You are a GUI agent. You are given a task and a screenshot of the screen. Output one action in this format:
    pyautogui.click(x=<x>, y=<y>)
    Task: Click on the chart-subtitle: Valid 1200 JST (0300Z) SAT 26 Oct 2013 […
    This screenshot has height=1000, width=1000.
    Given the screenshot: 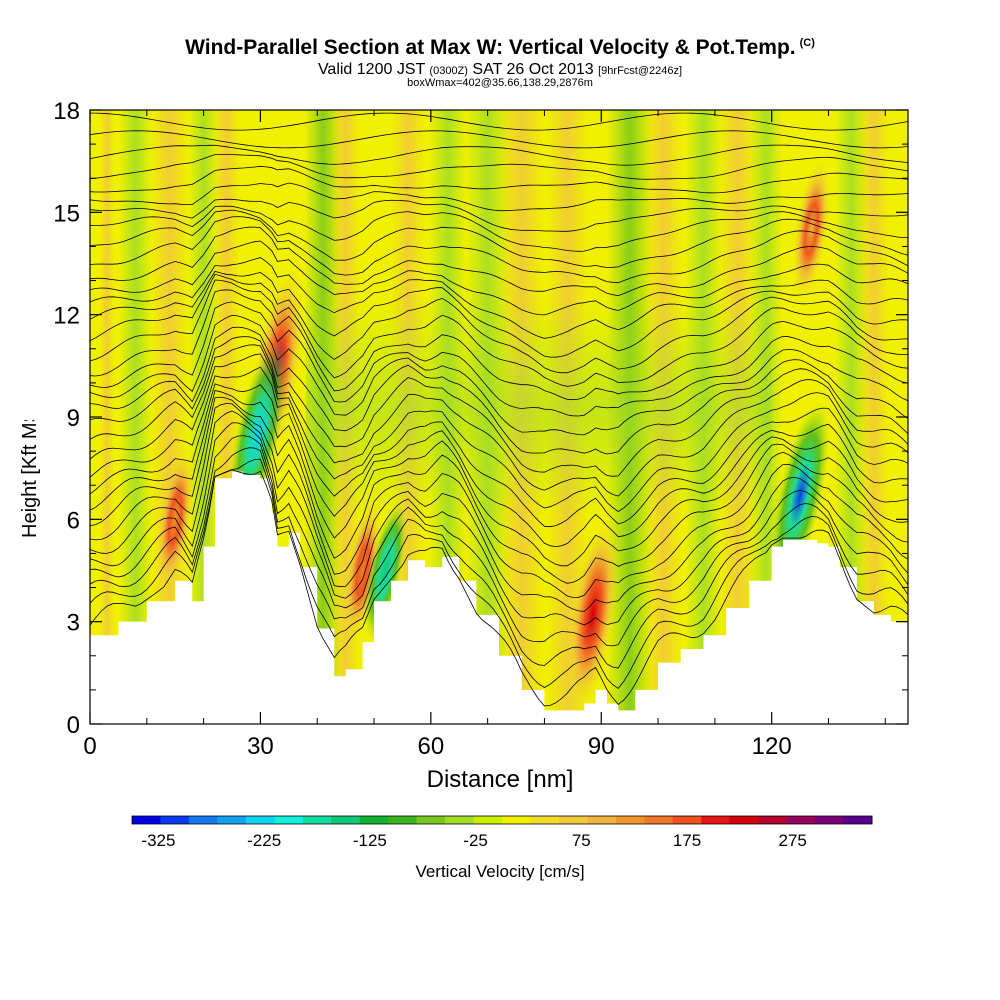 What is the action you would take?
    pyautogui.click(x=500, y=70)
    